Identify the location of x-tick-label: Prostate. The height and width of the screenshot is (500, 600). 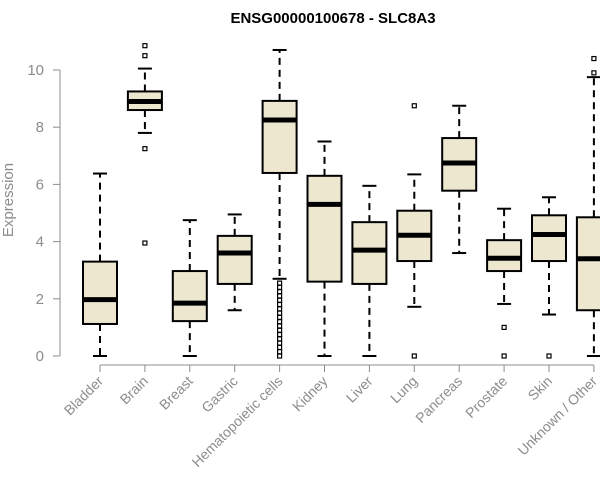
(486, 397).